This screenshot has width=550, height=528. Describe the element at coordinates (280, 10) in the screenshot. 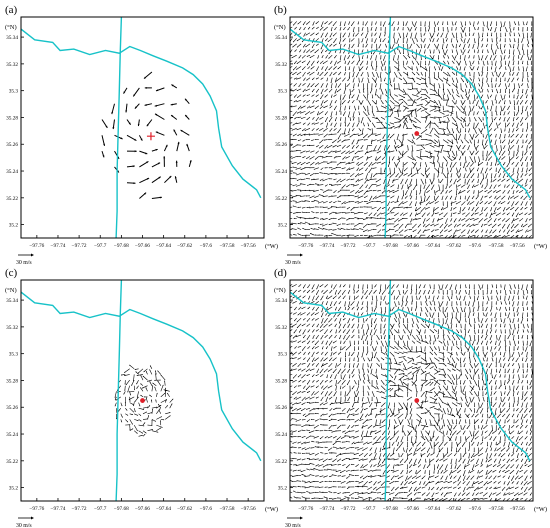

I see `panel-label: (b)` at that location.